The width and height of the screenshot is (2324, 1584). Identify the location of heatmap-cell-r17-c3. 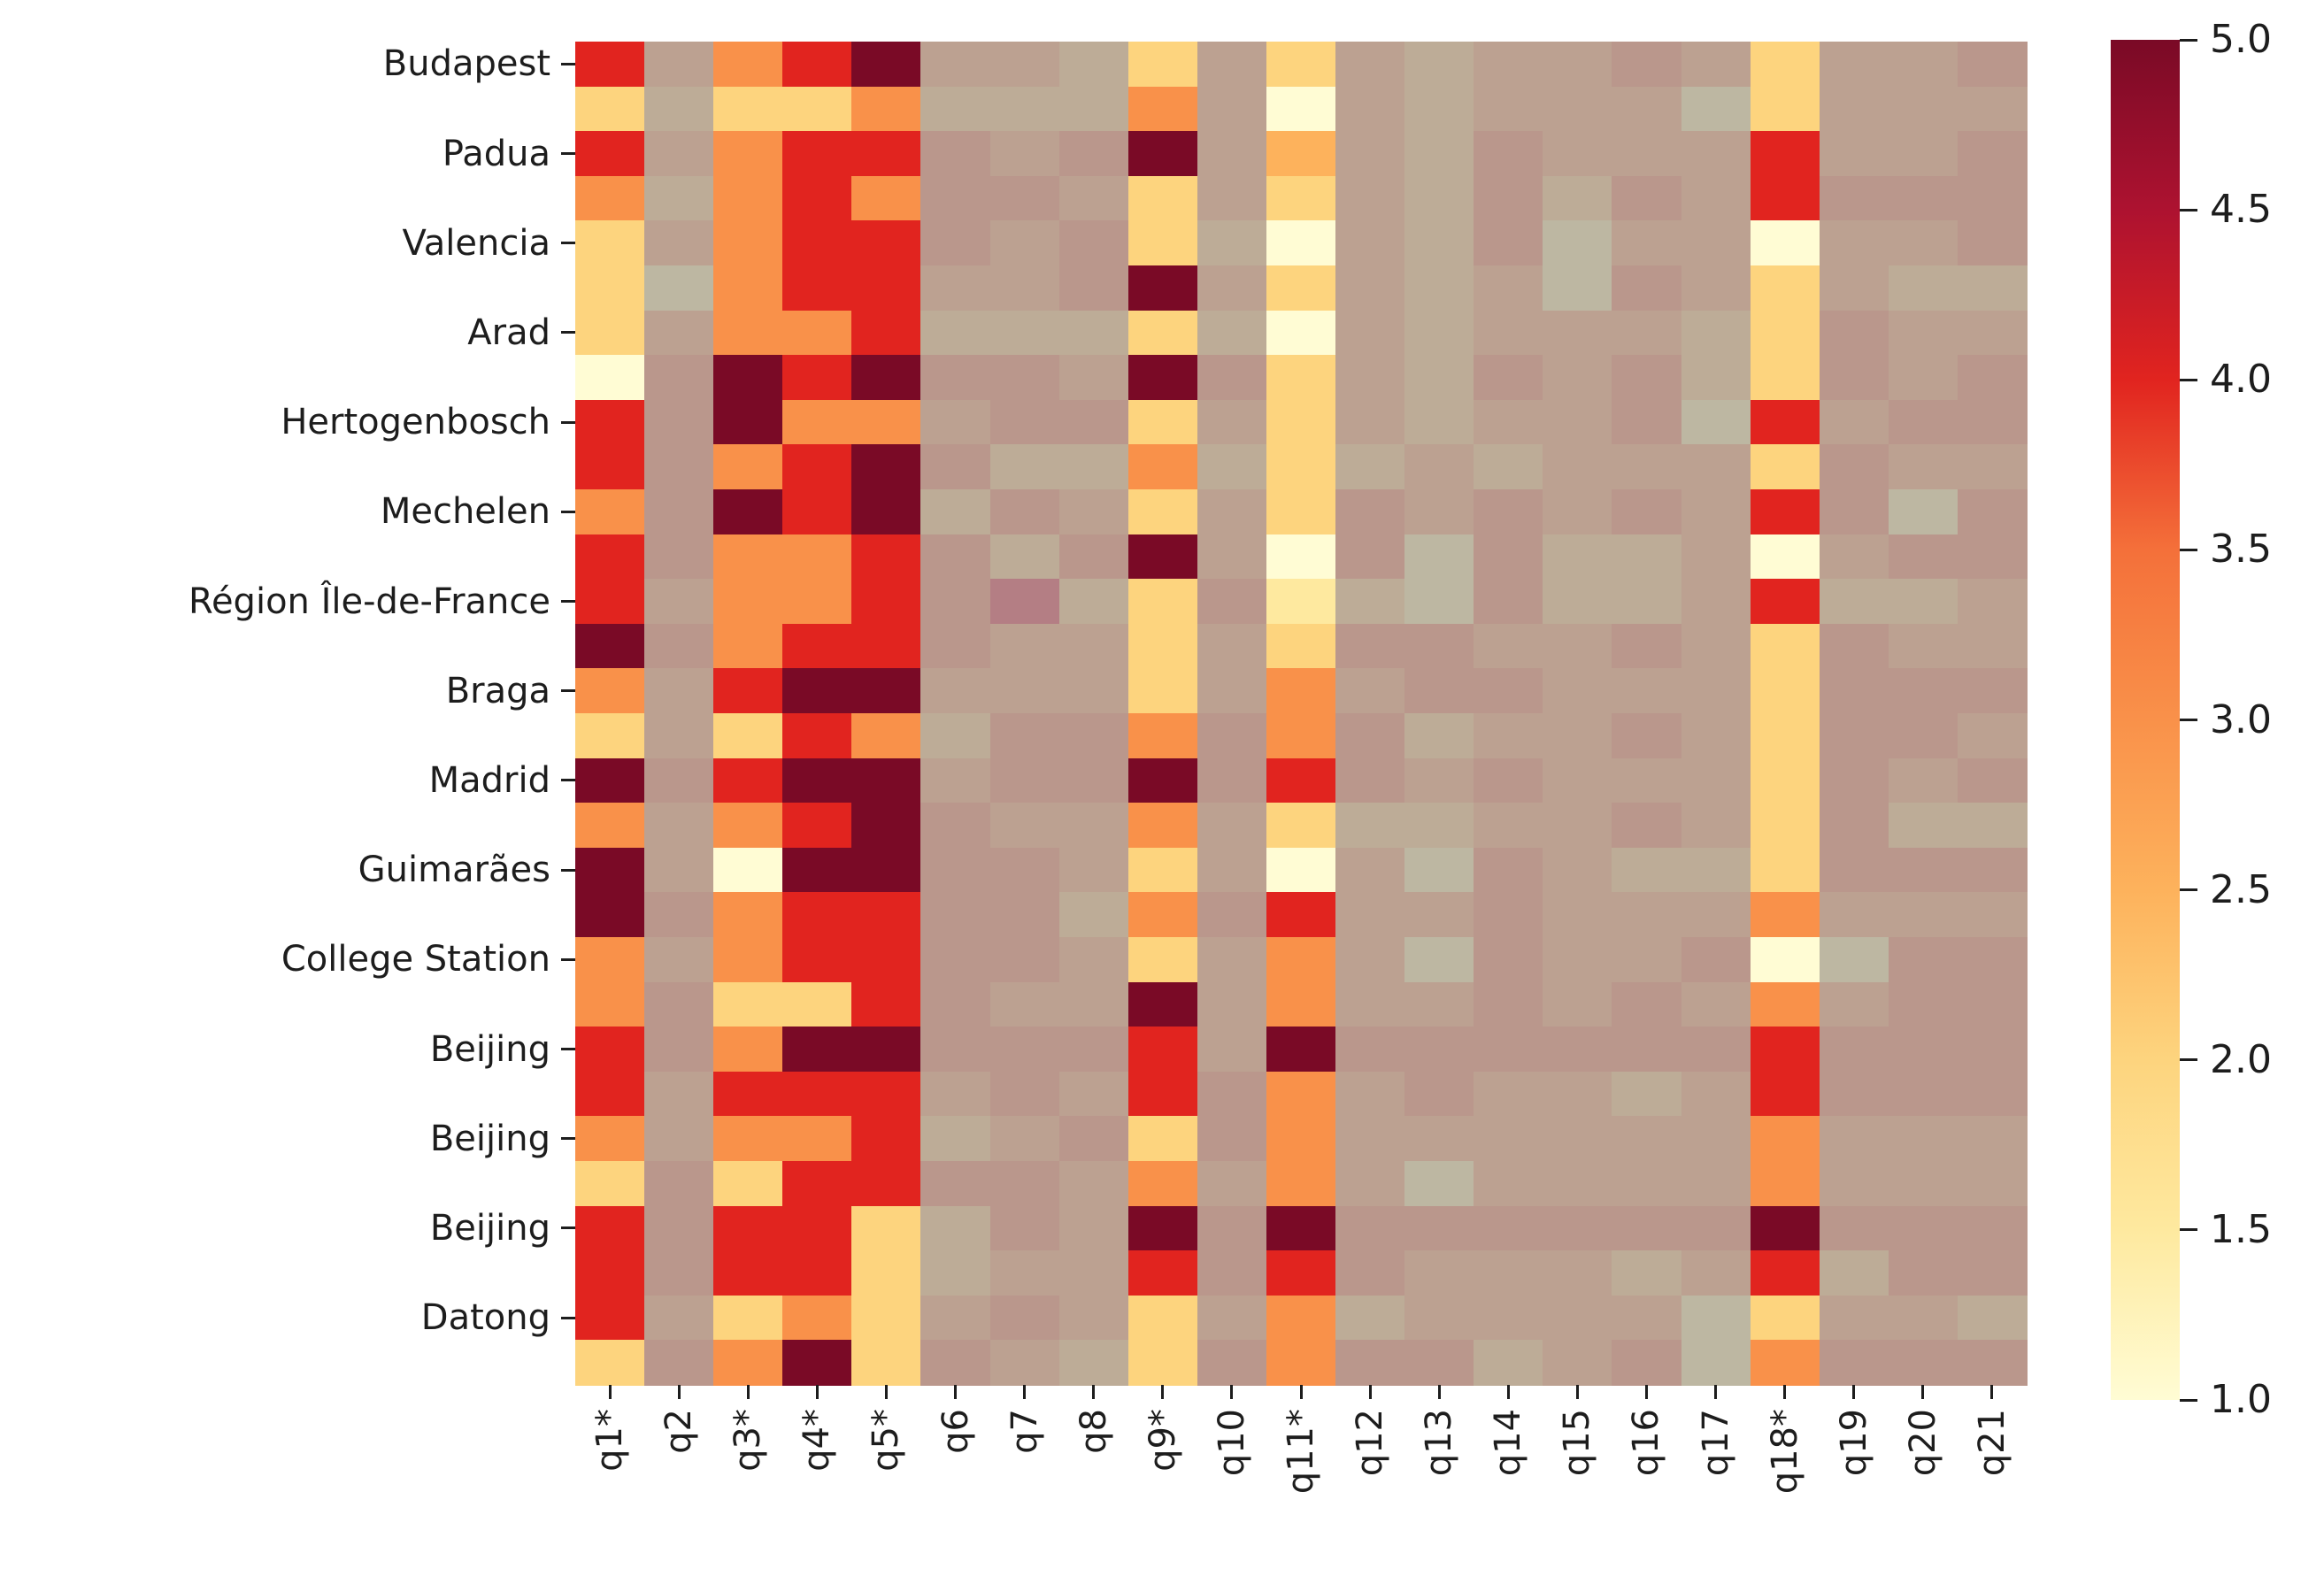
(817, 826).